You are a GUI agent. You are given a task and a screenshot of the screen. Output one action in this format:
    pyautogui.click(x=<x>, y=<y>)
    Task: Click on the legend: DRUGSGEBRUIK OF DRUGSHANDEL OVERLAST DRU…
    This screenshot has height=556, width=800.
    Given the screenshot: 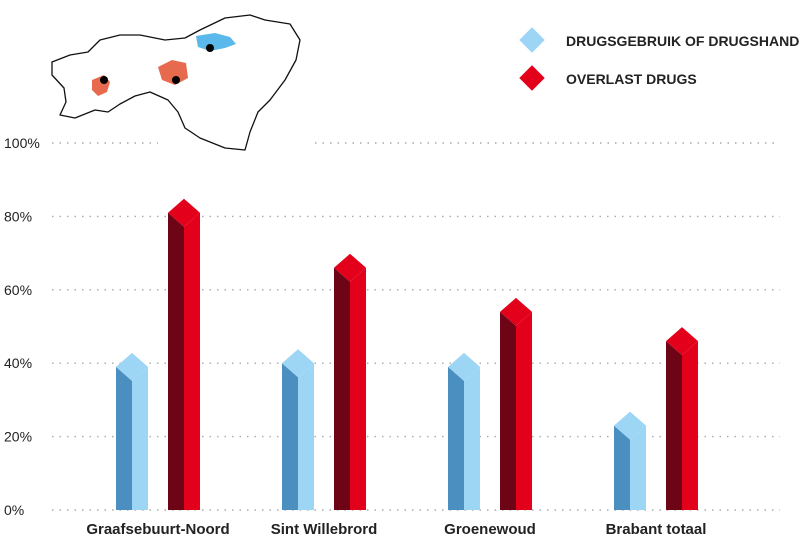 What is the action you would take?
    pyautogui.click(x=659, y=59)
    